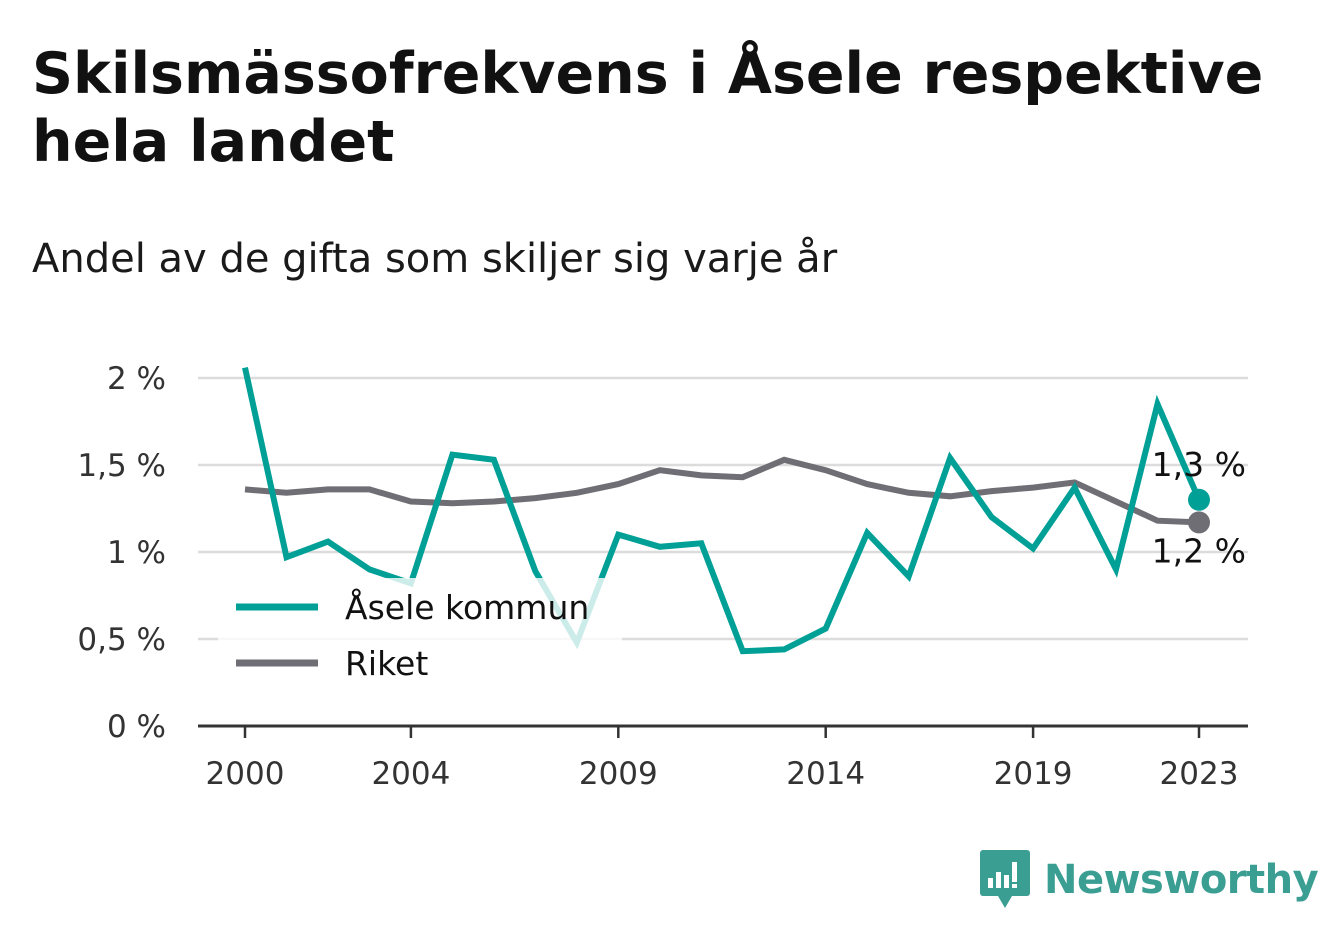 The height and width of the screenshot is (939, 1322). Describe the element at coordinates (723, 758) in the screenshot. I see `x-axis: 2000 2004 2009 2014 2019 2023` at that location.